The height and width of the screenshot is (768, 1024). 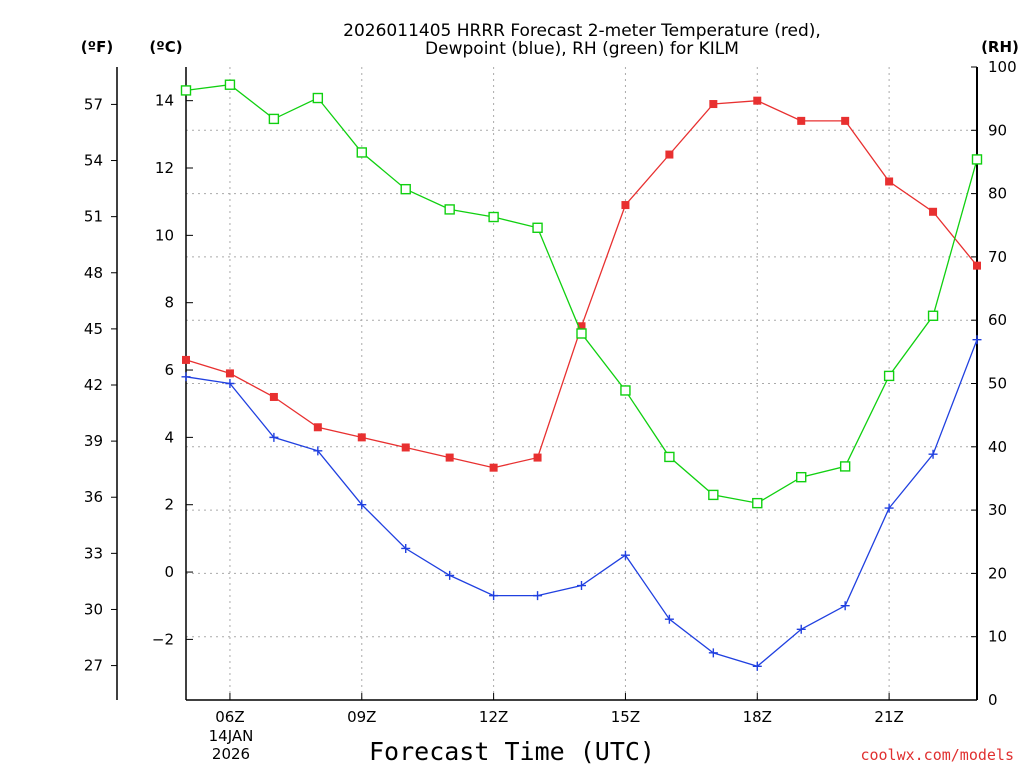 What do you see at coordinates (163, 639) in the screenshot?
I see `celsius-tick-label: −2` at bounding box center [163, 639].